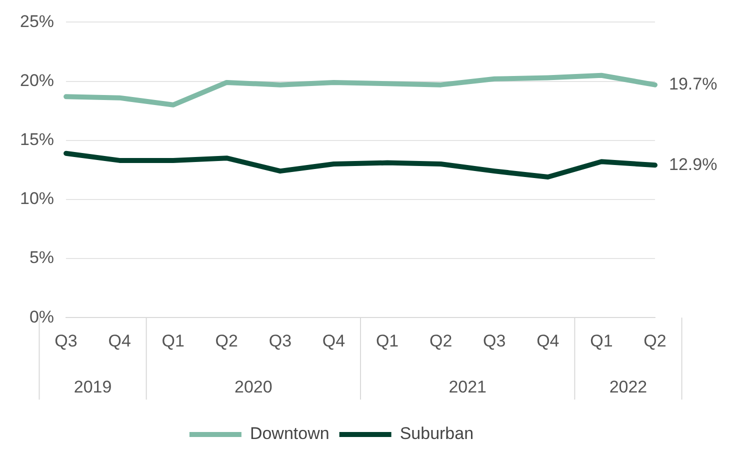 This screenshot has height=453, width=735. Describe the element at coordinates (628, 386) in the screenshot. I see `text: 2022` at that location.